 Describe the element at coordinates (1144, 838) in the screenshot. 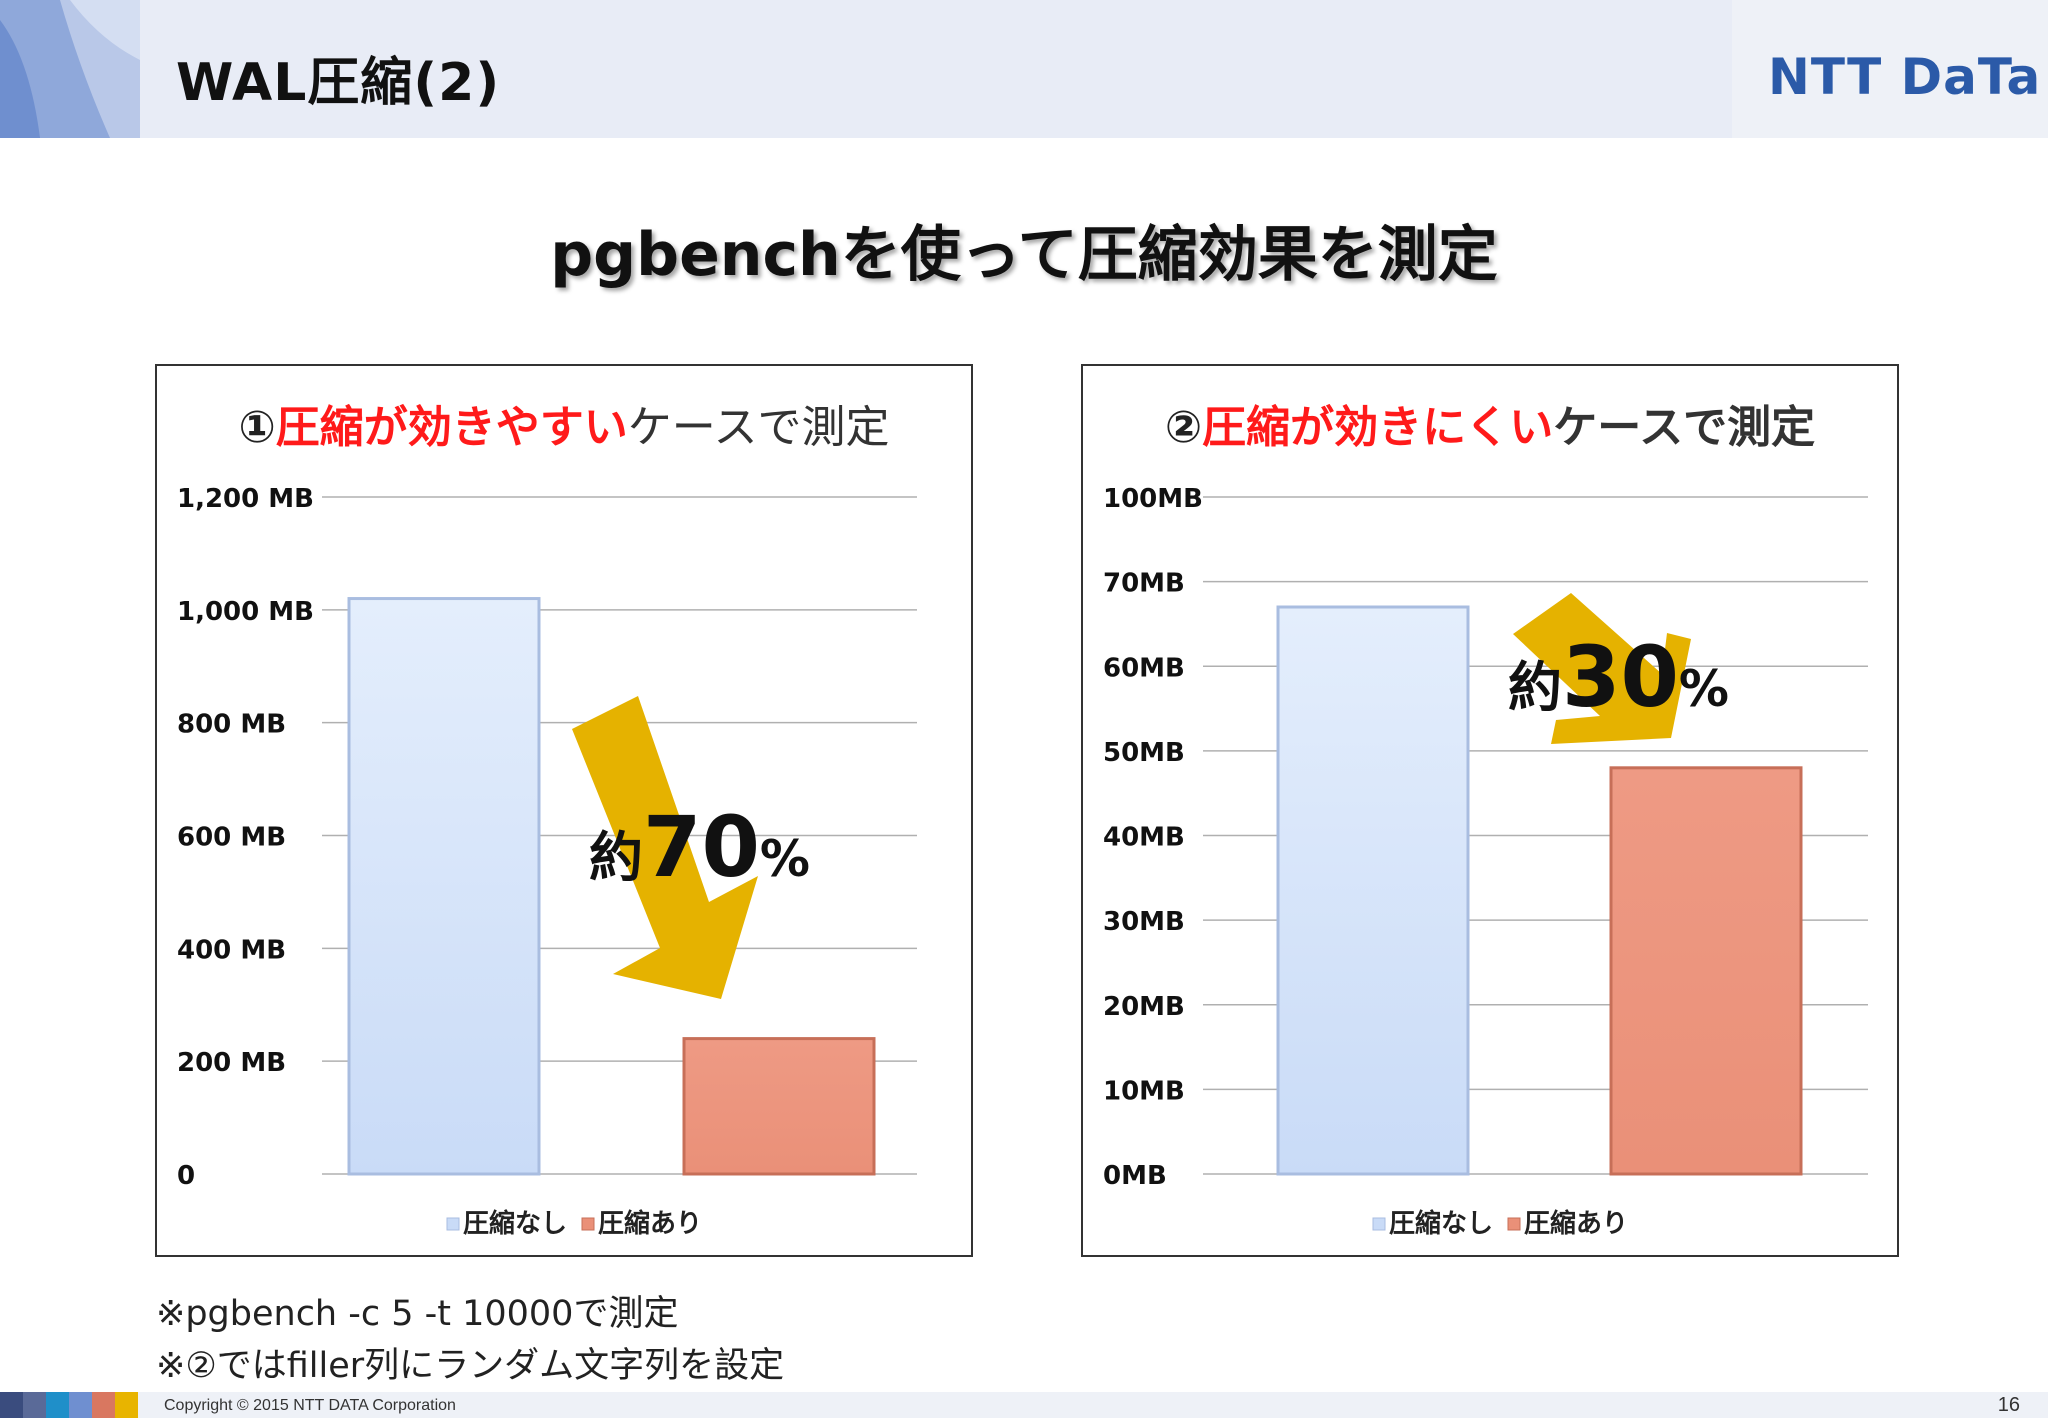

I see `y-tick-label: 40MB` at that location.